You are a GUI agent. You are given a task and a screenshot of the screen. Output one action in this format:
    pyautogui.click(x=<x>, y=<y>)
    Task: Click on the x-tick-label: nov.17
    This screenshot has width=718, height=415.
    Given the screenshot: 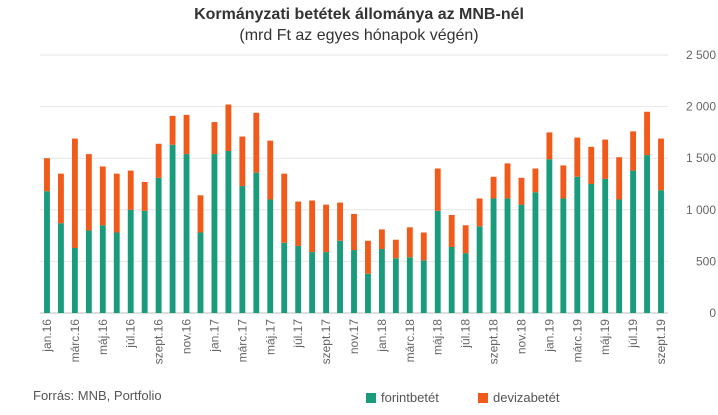 What is the action you would take?
    pyautogui.click(x=354, y=336)
    